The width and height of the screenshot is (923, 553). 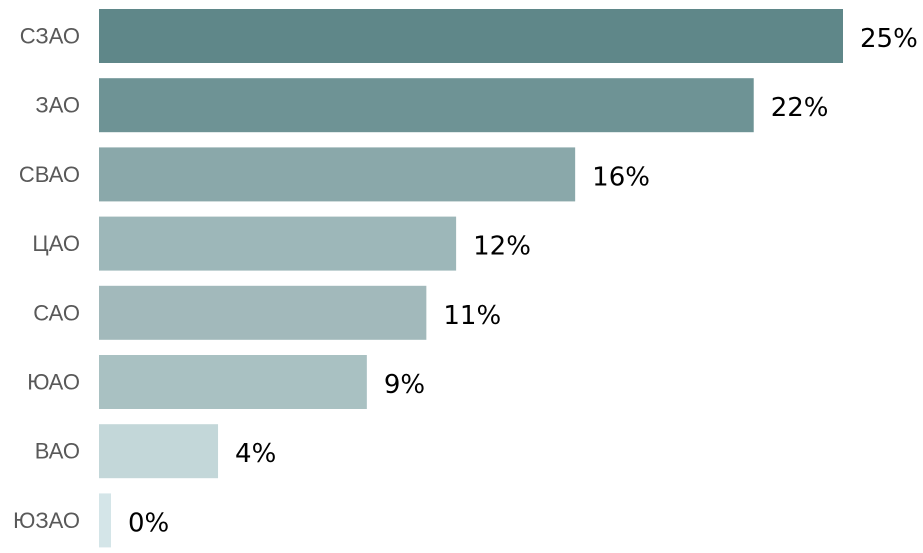 What do you see at coordinates (49, 174) in the screenshot?
I see `category-label-3: СВАО` at bounding box center [49, 174].